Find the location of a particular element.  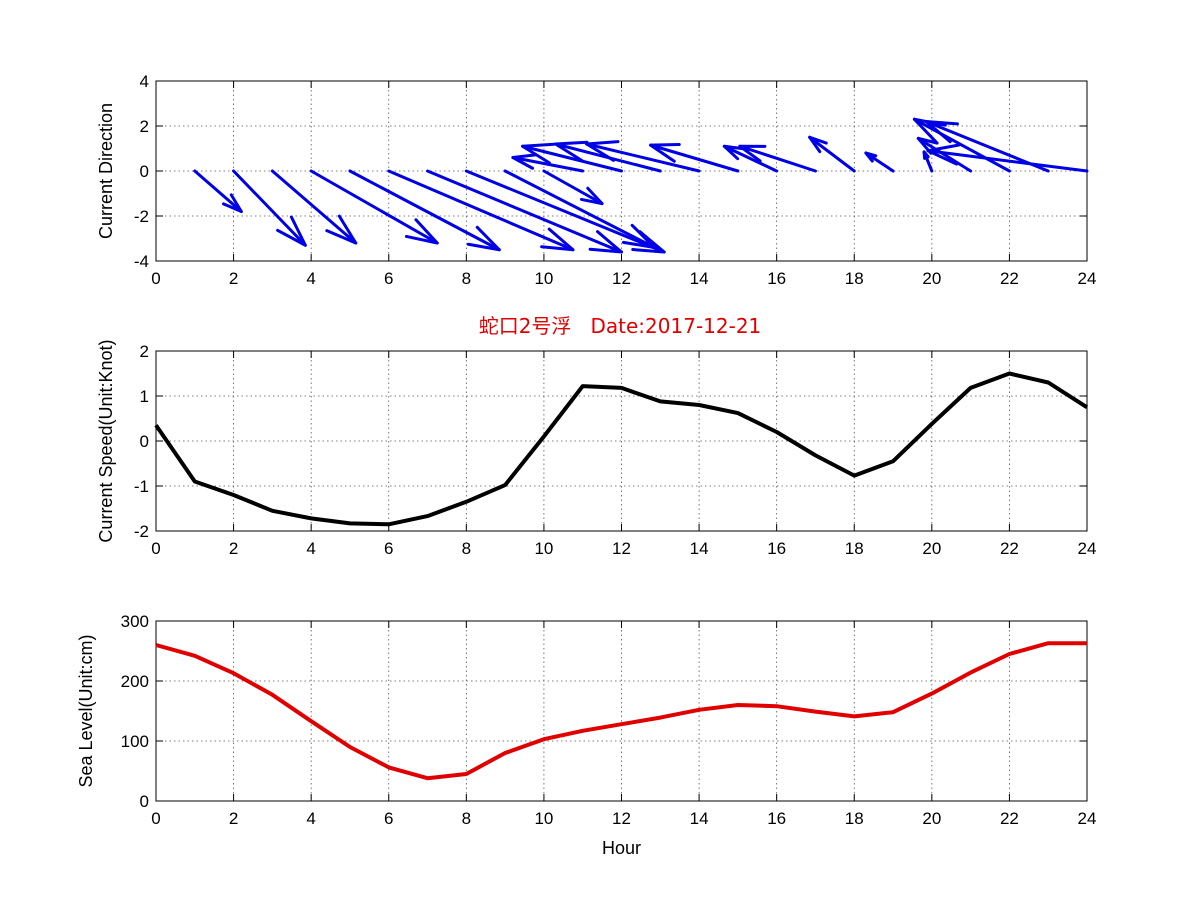

direction-xtick-label: 4 is located at coordinates (310, 278).